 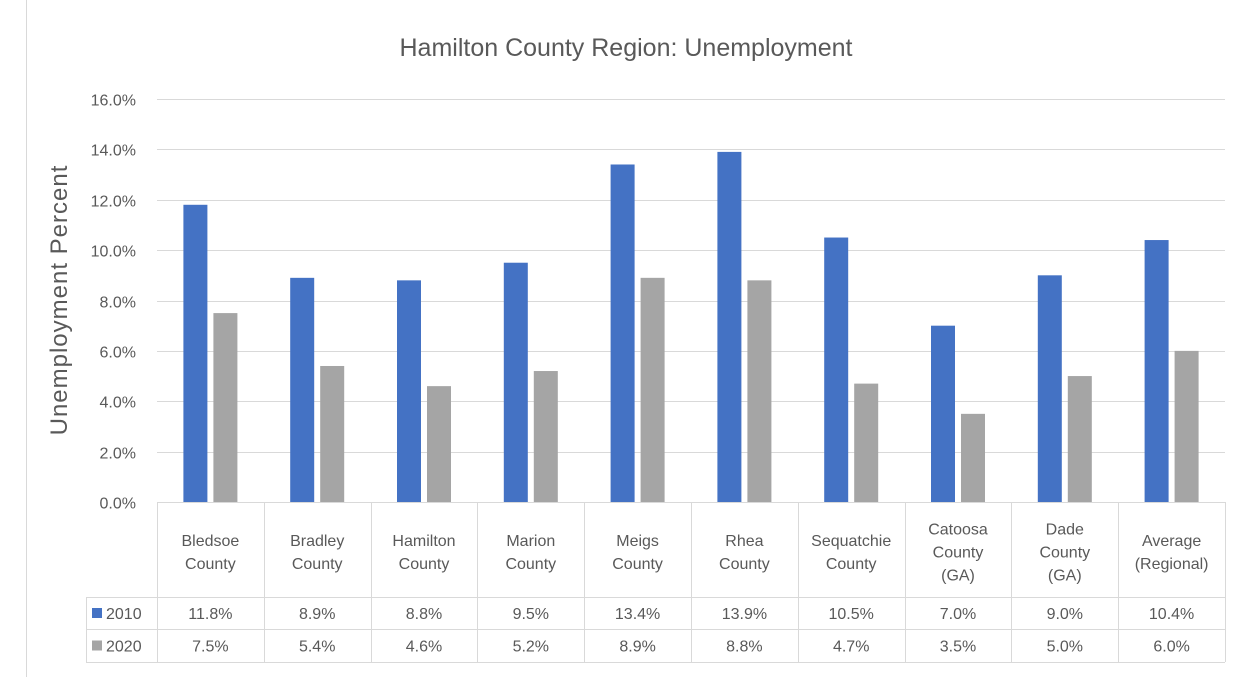 What do you see at coordinates (531, 647) in the screenshot?
I see `data-label: 5.2%` at bounding box center [531, 647].